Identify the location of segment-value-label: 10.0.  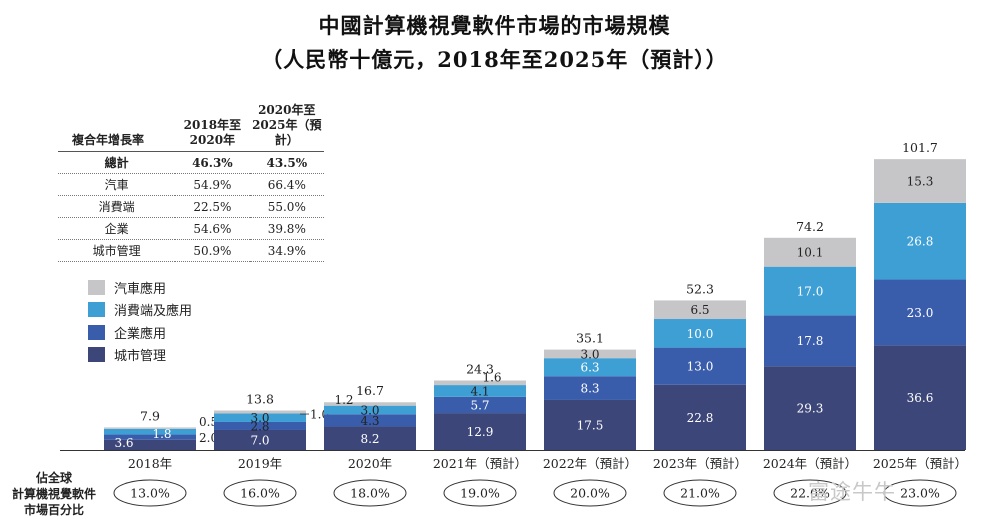
(700, 334).